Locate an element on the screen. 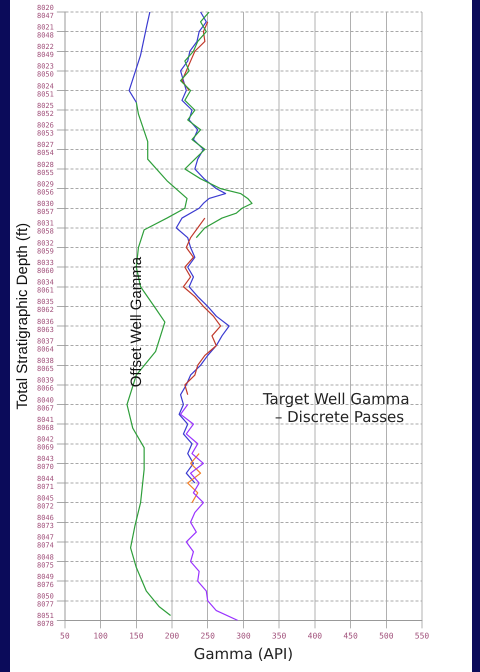 This screenshot has width=480, height=672. x-tick-label: 50 is located at coordinates (65, 635).